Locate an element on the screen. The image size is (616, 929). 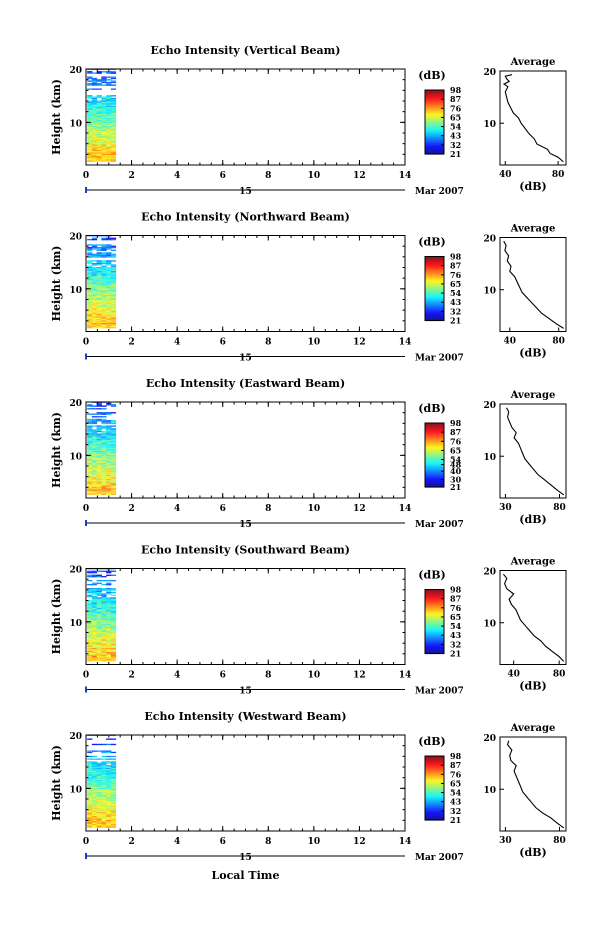
date-month-year: Mar 2007 is located at coordinates (439, 359).